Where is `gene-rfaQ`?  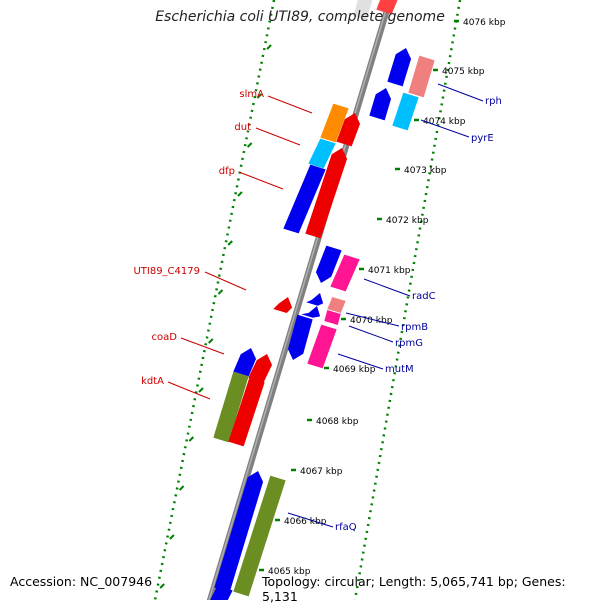 gene-rfaQ is located at coordinates (259, 536).